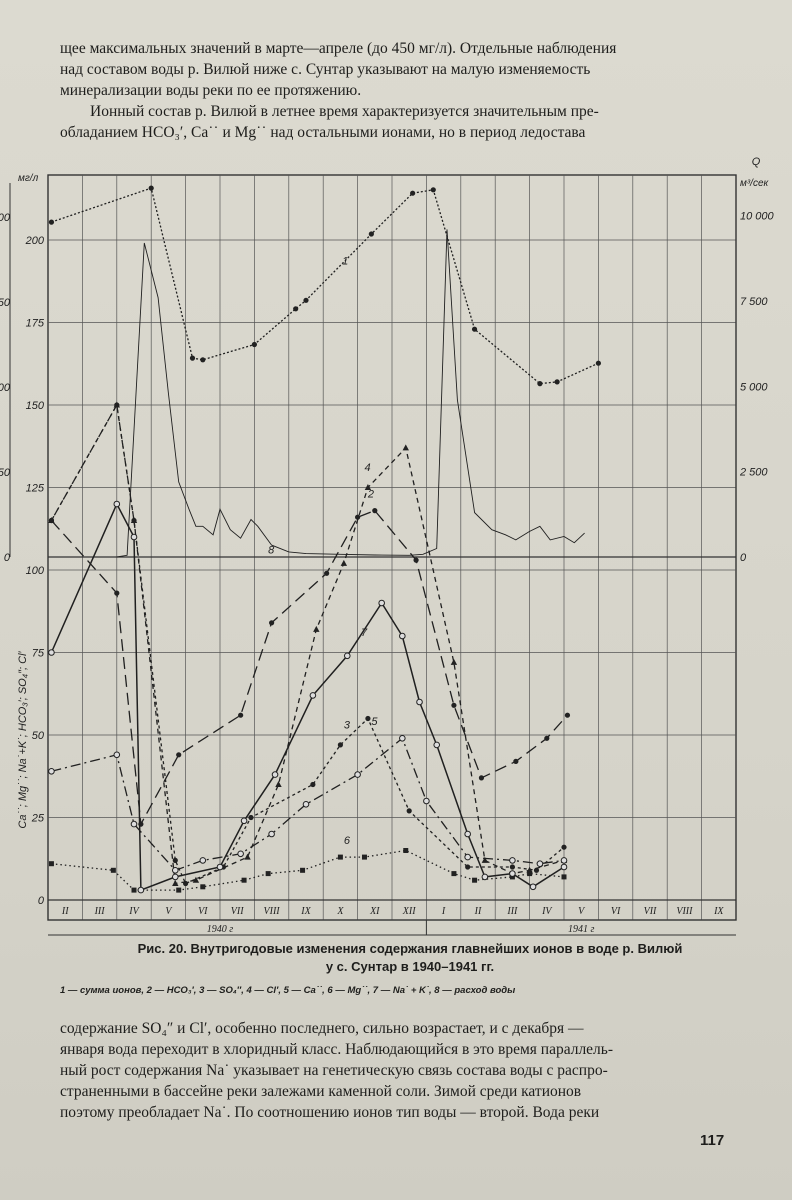  What do you see at coordinates (409, 911) in the screenshot?
I see `x-tick-label-month: XII` at bounding box center [409, 911].